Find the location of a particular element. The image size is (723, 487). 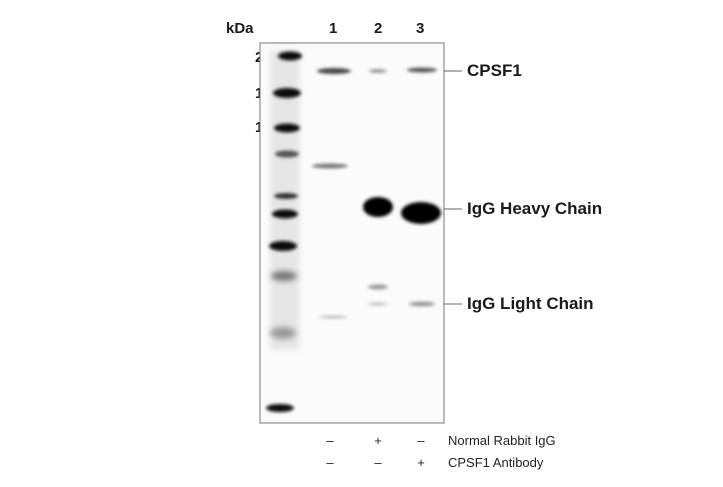

lane-2-bands is located at coordinates (378, 187).